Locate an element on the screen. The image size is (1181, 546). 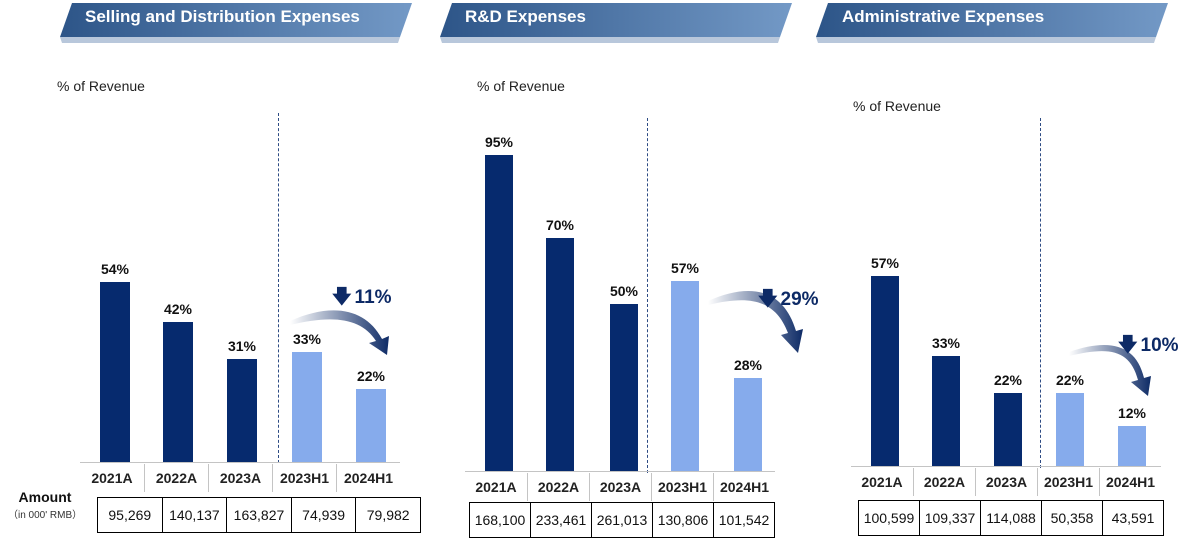
bar-value-label: 50% is located at coordinates (624, 291).